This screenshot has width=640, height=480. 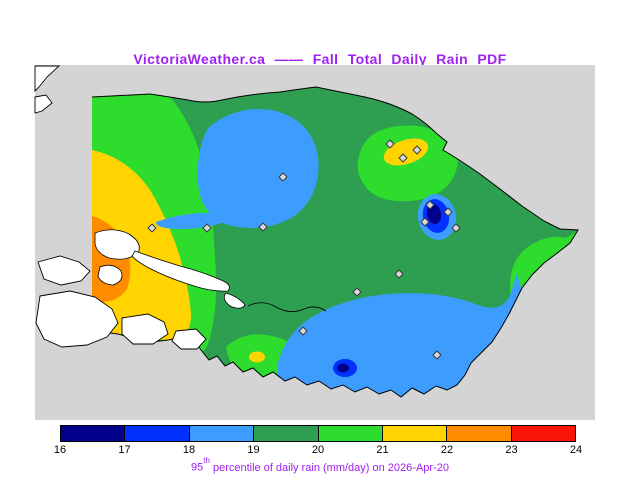 What do you see at coordinates (511, 450) in the screenshot?
I see `colorbar-tick: 23` at bounding box center [511, 450].